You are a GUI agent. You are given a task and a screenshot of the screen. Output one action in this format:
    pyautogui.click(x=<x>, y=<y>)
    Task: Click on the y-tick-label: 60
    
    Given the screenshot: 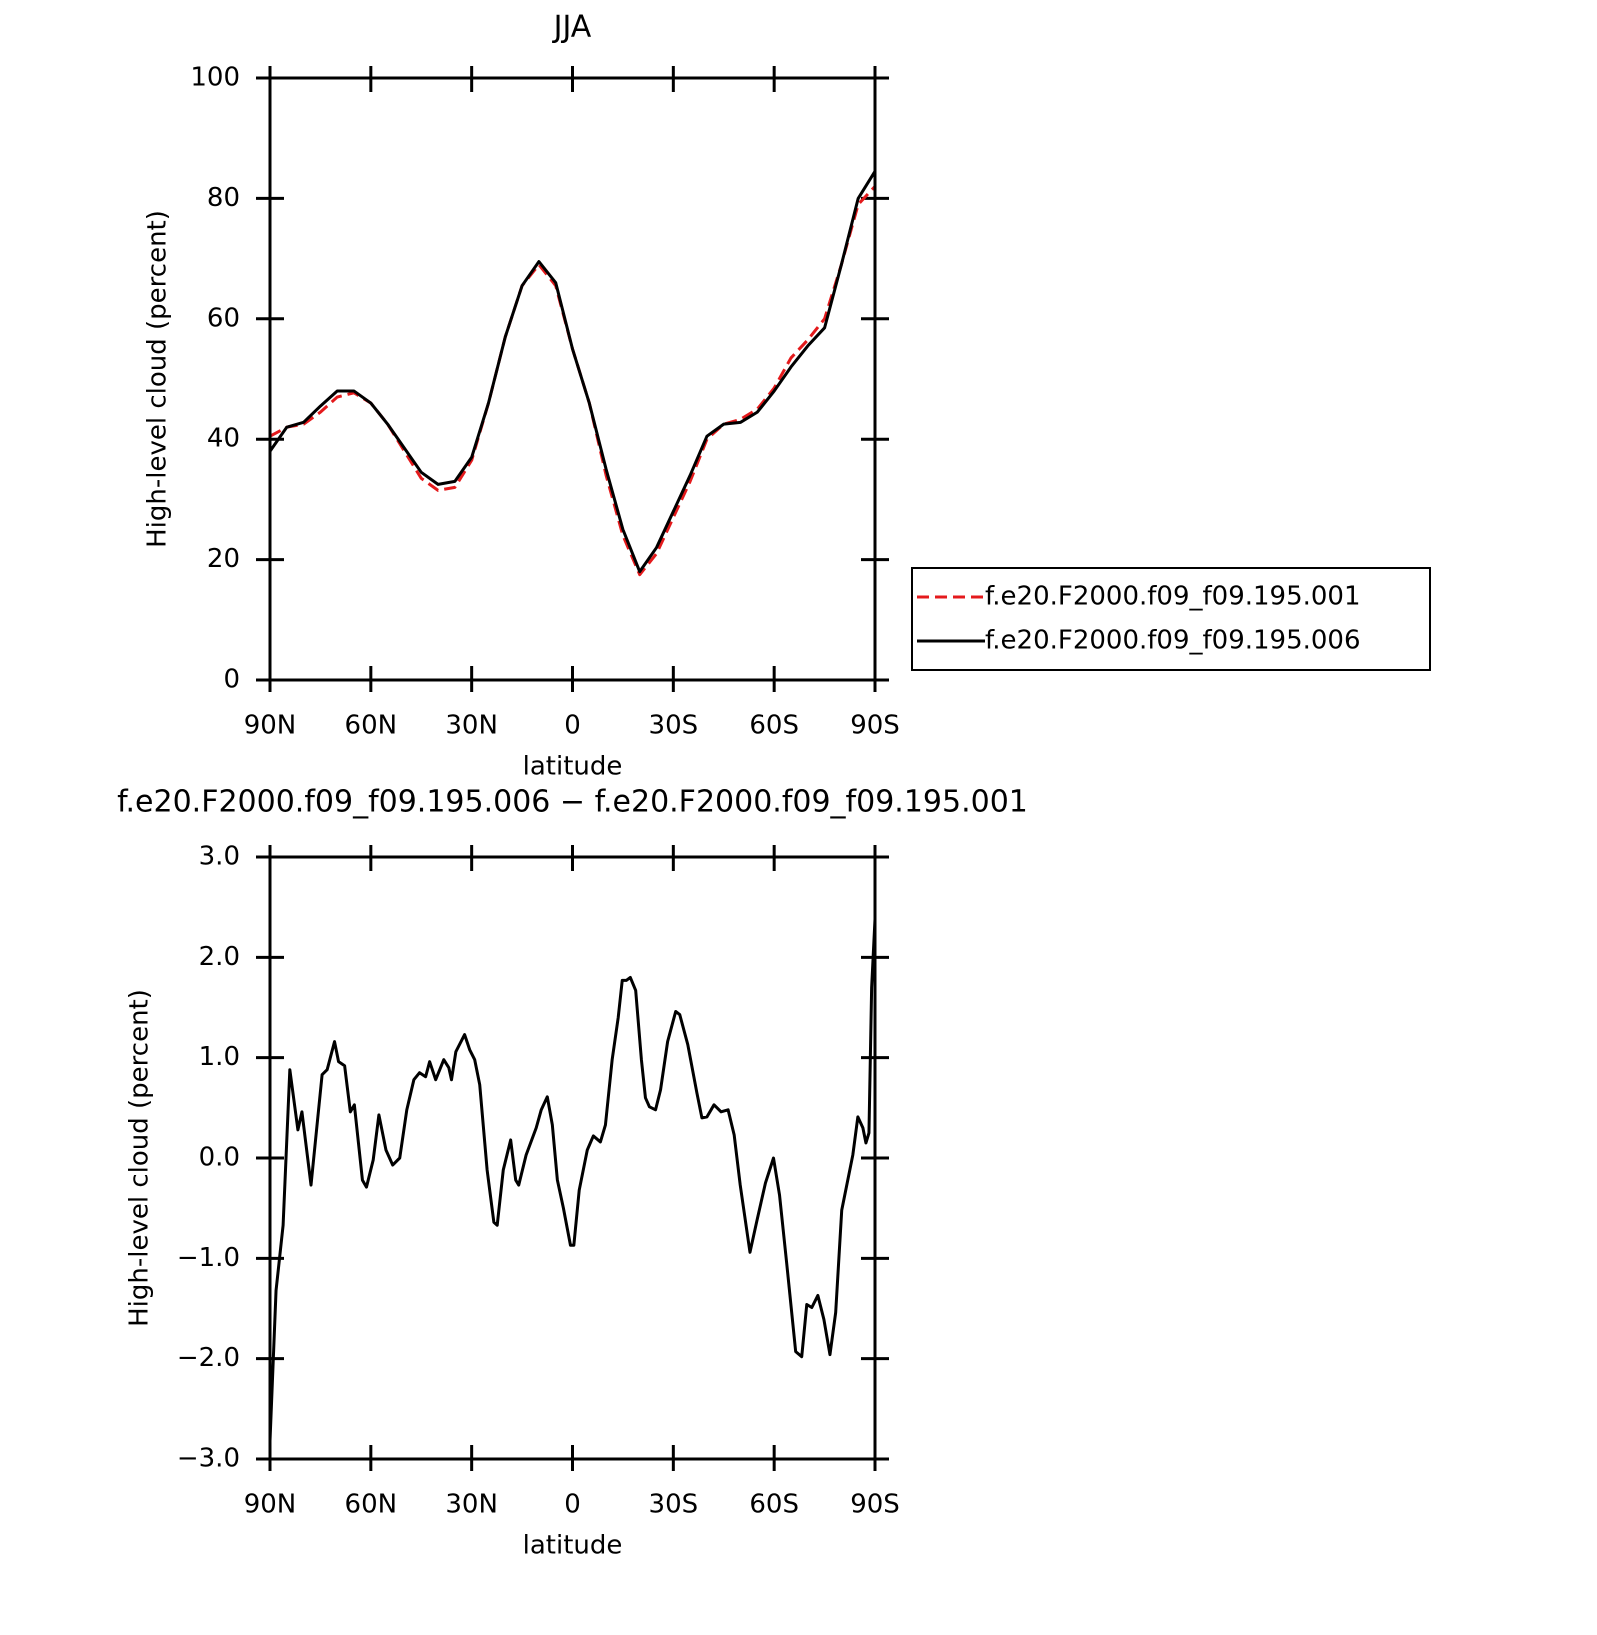 What is the action you would take?
    pyautogui.click(x=223, y=318)
    